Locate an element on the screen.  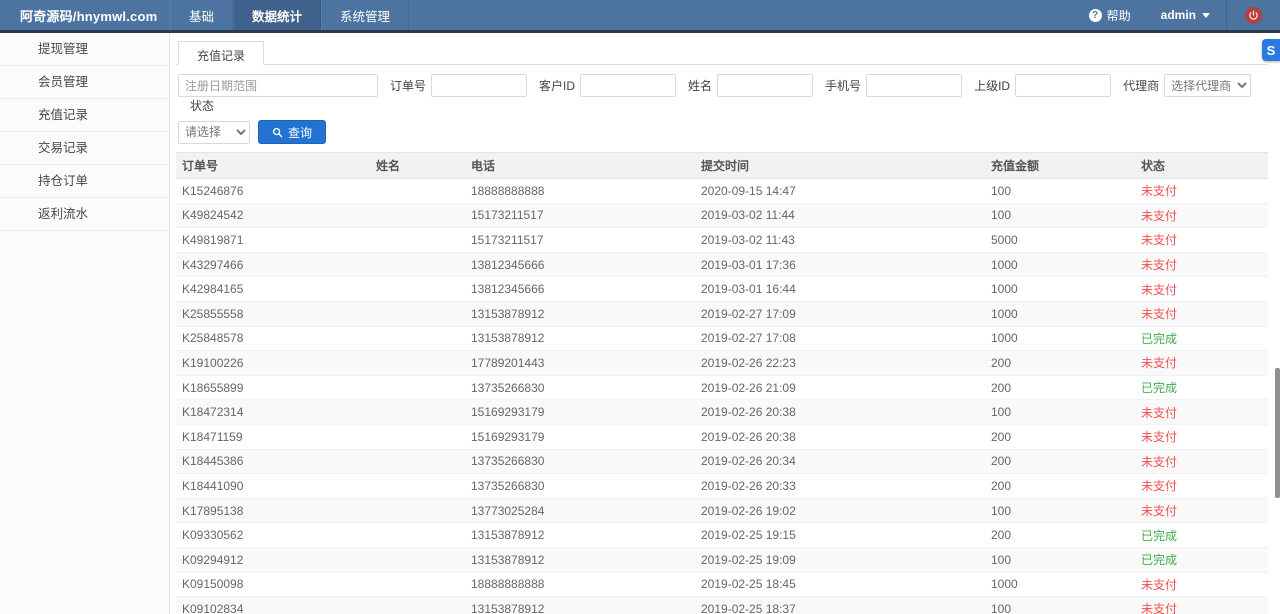
cell-submit-time: 2019-02-26 22:23 is located at coordinates (840, 363).